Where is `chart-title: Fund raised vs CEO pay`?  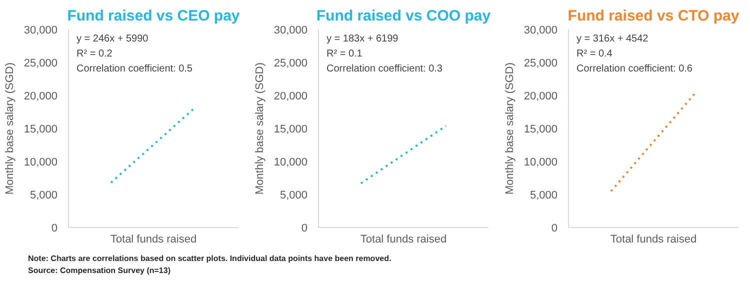
chart-title: Fund raised vs CEO pay is located at coordinates (153, 16).